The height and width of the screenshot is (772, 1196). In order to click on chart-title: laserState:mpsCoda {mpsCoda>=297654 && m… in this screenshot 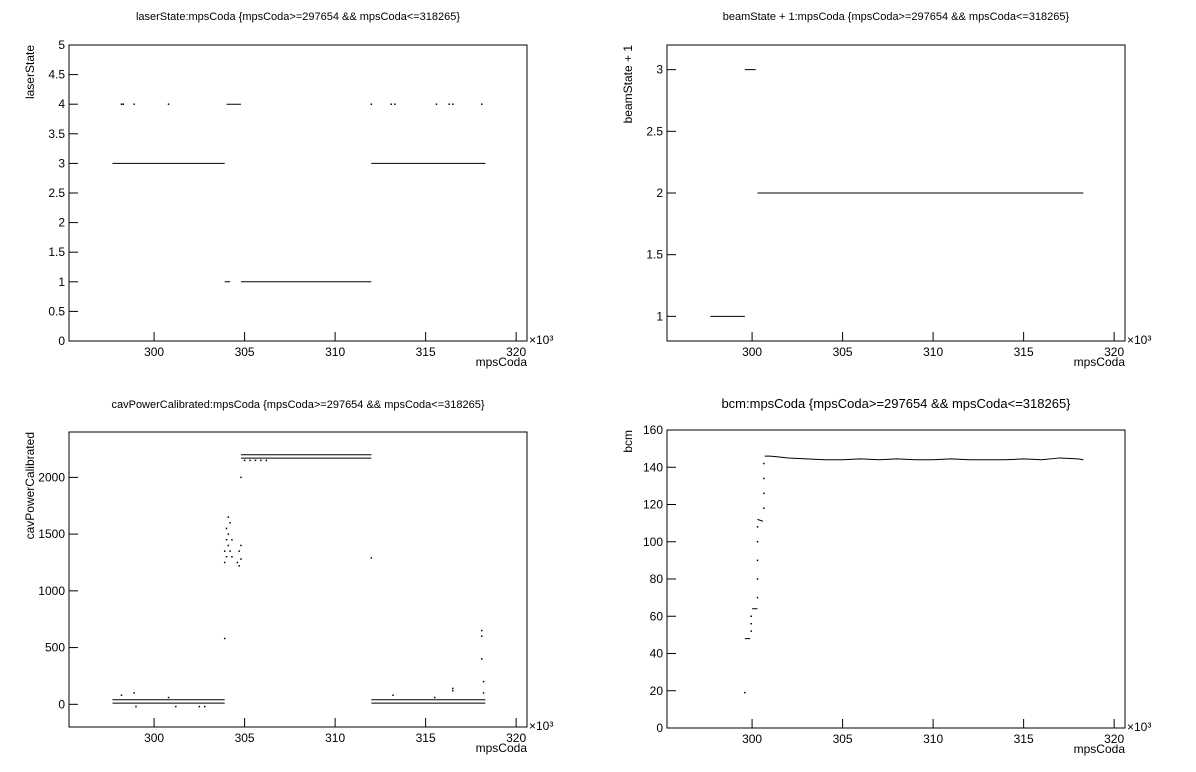, I will do `click(298, 17)`.